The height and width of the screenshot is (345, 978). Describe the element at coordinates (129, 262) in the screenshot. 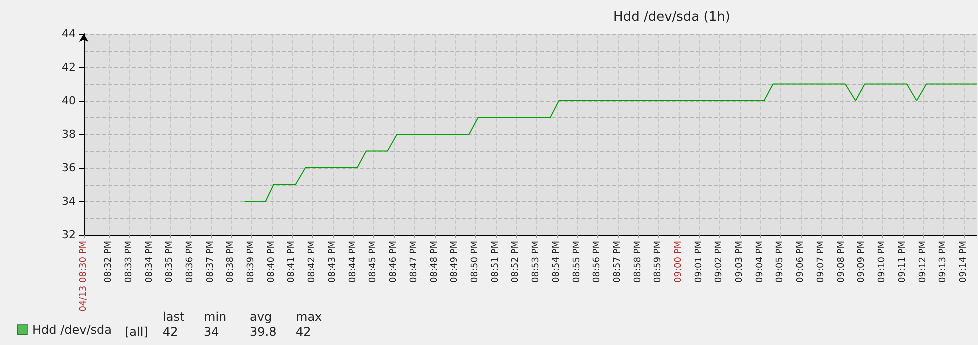

I see `x-tick-label: 08:33 PM` at that location.